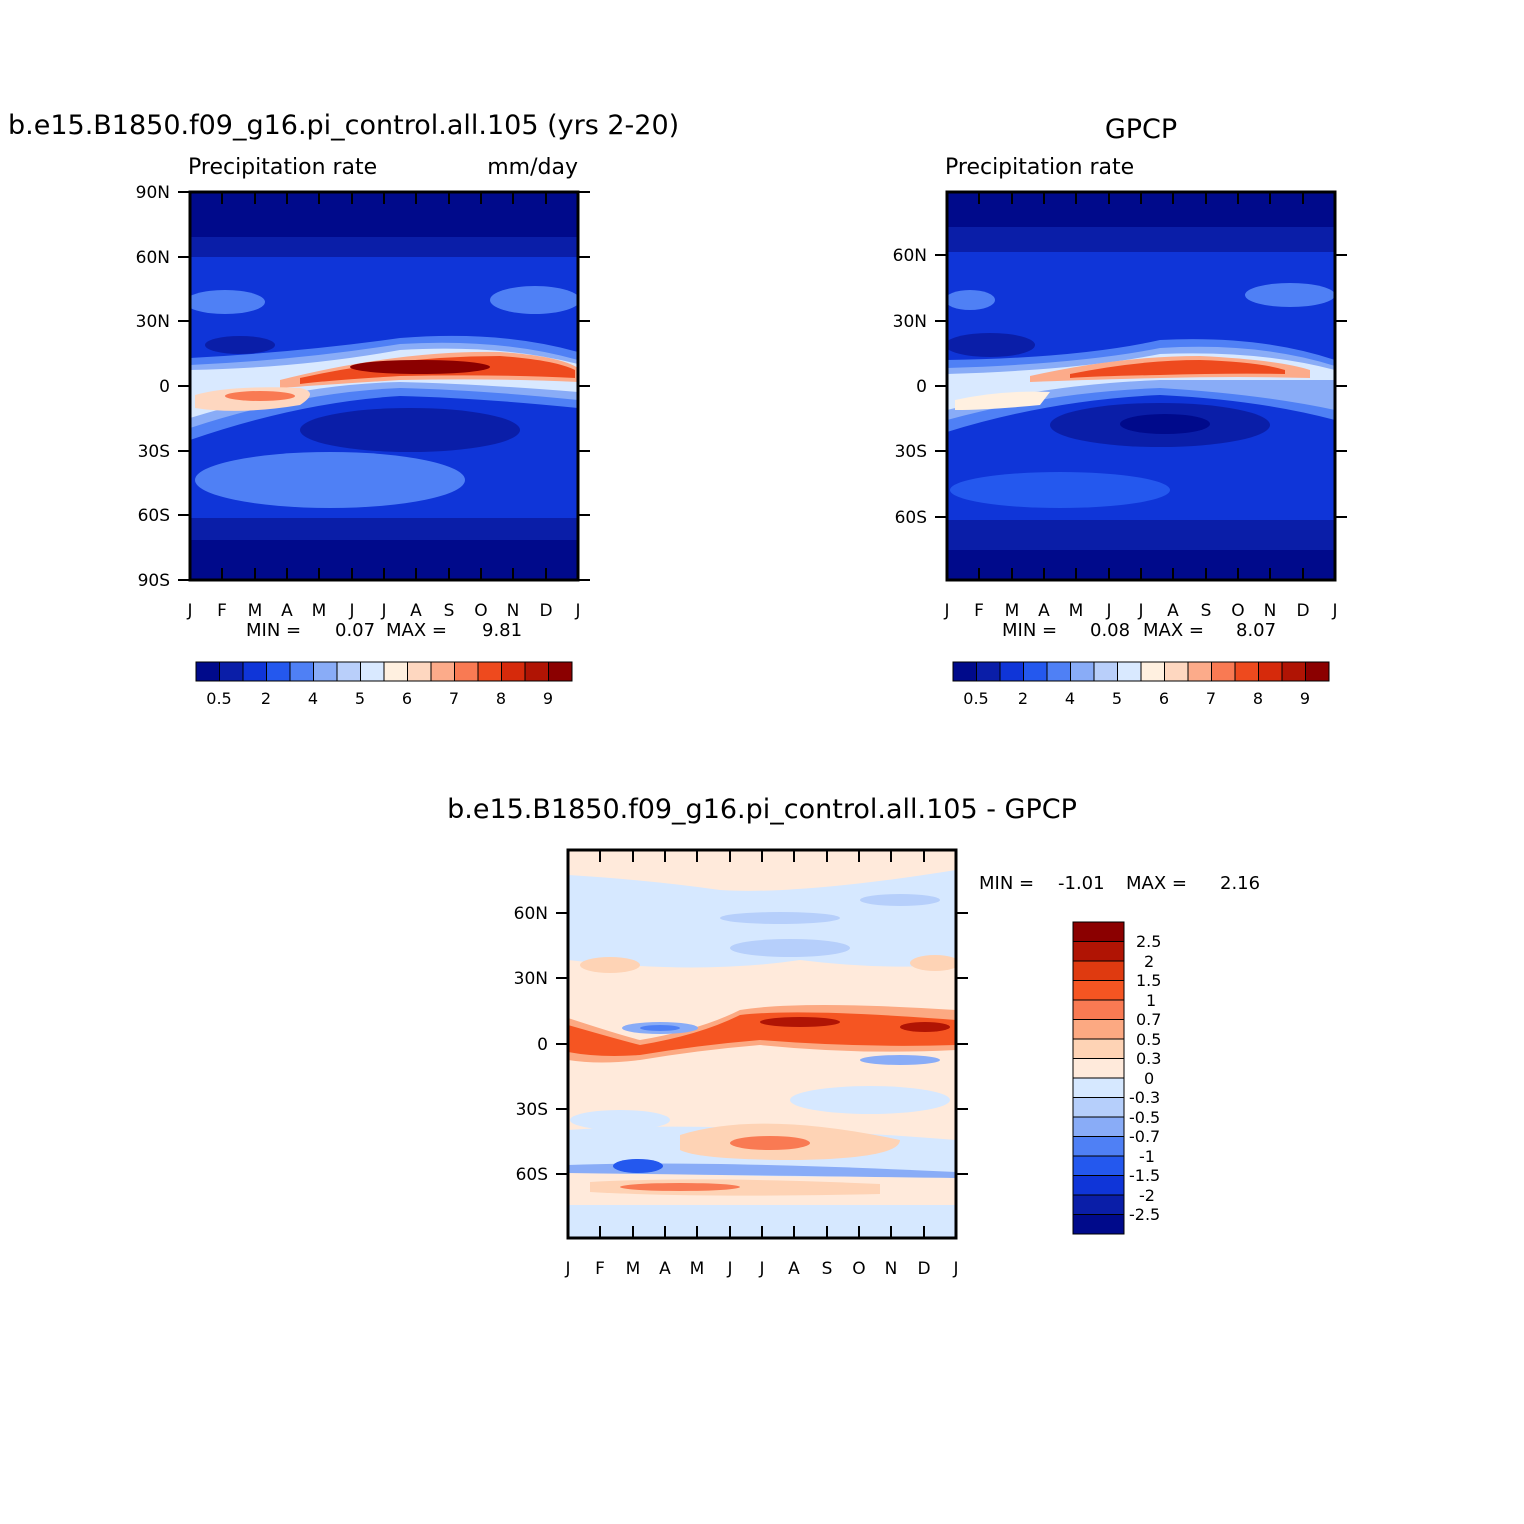  I want to click on panel3-x-tick-label: J, so click(761, 1269).